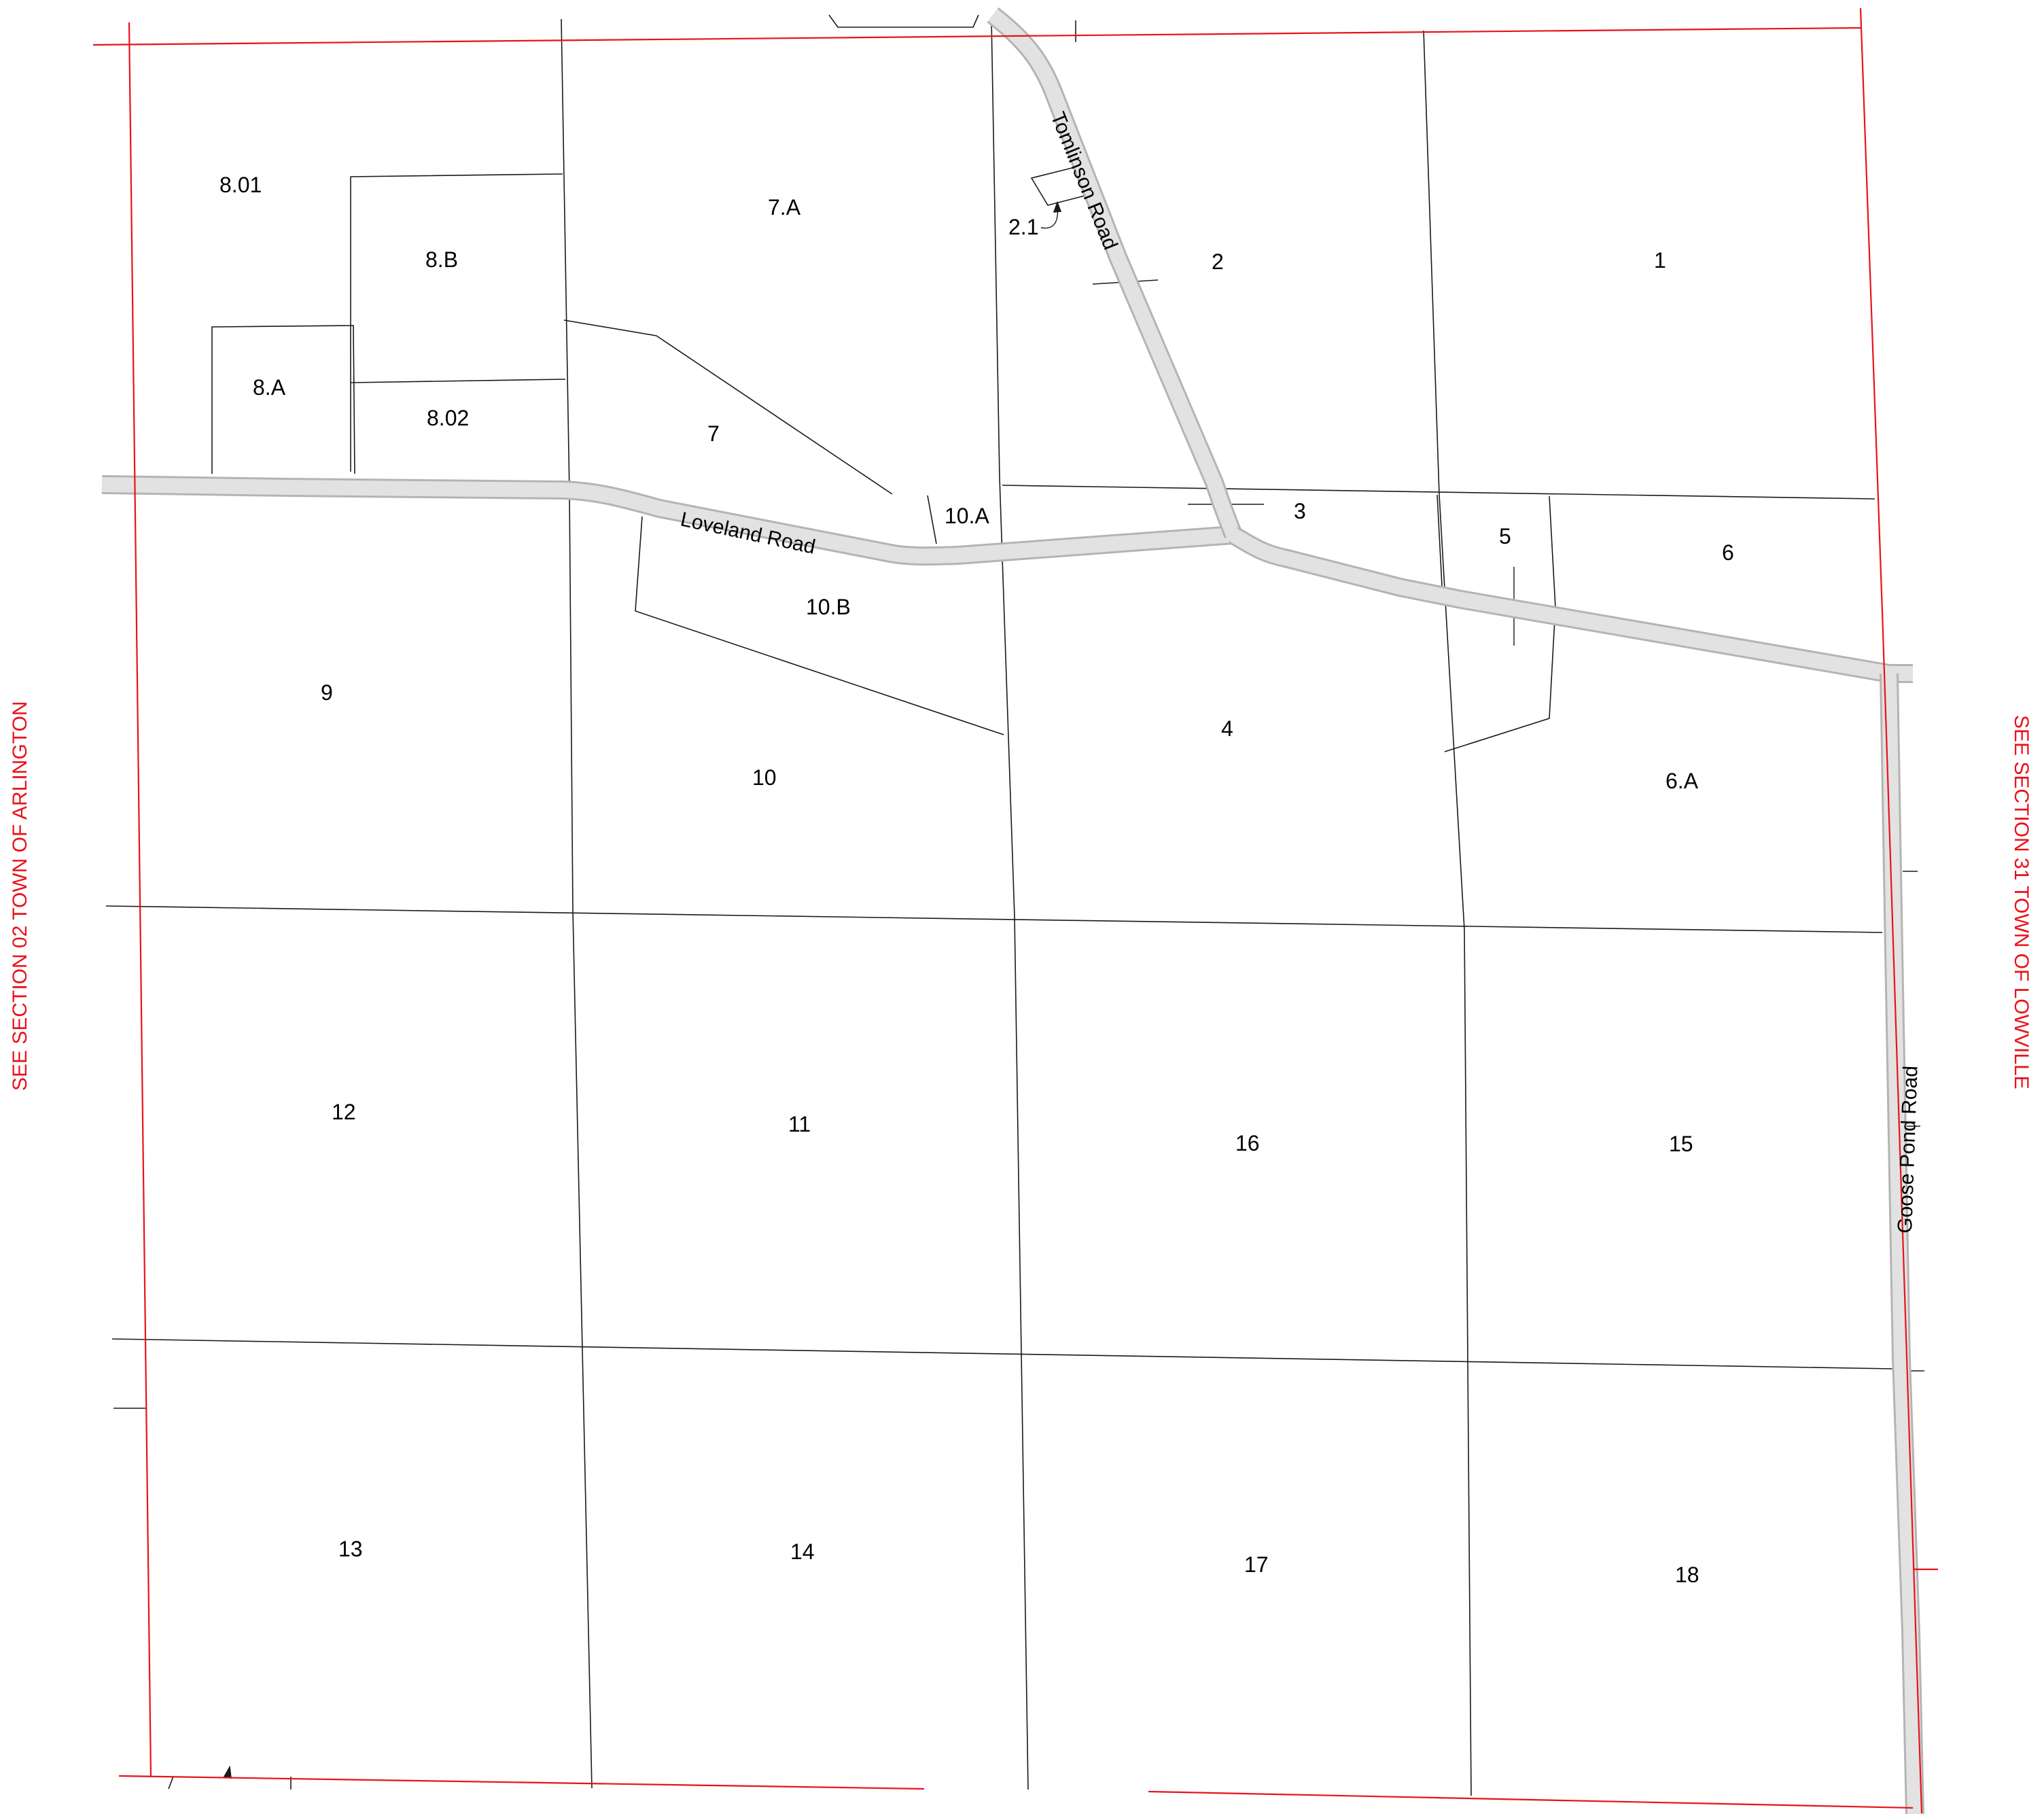 This screenshot has height=1814, width=2044. Describe the element at coordinates (1084, 181) in the screenshot. I see `tomlinson-road-label: Tomlinson Road` at that location.